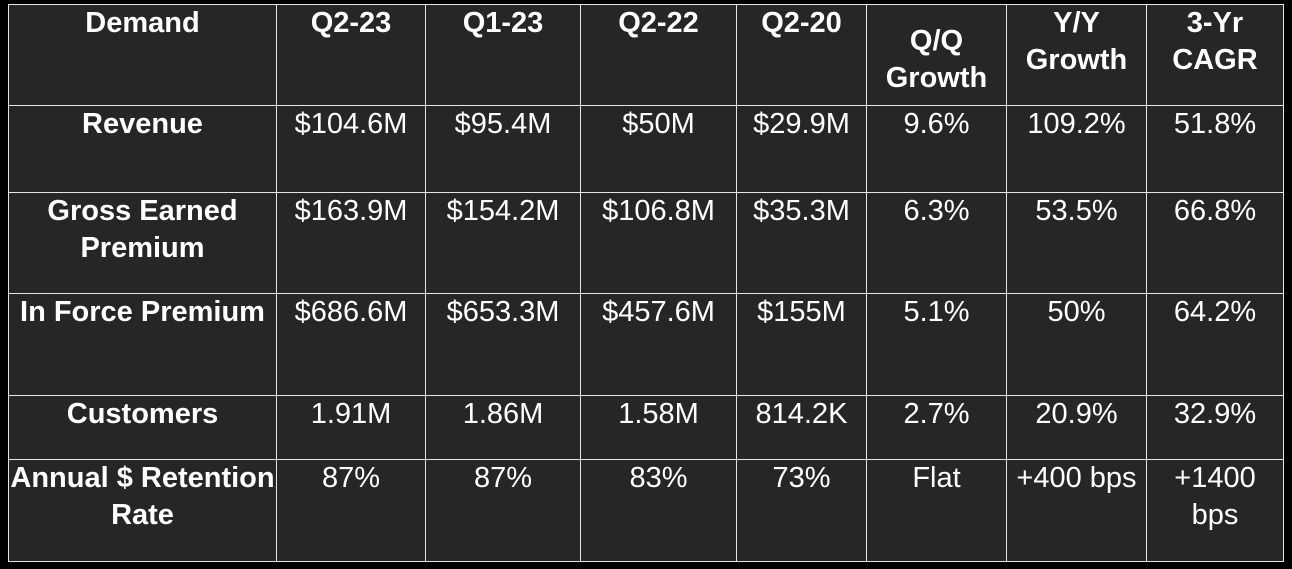  What do you see at coordinates (936, 427) in the screenshot?
I see `table-cell: 2.7%` at bounding box center [936, 427].